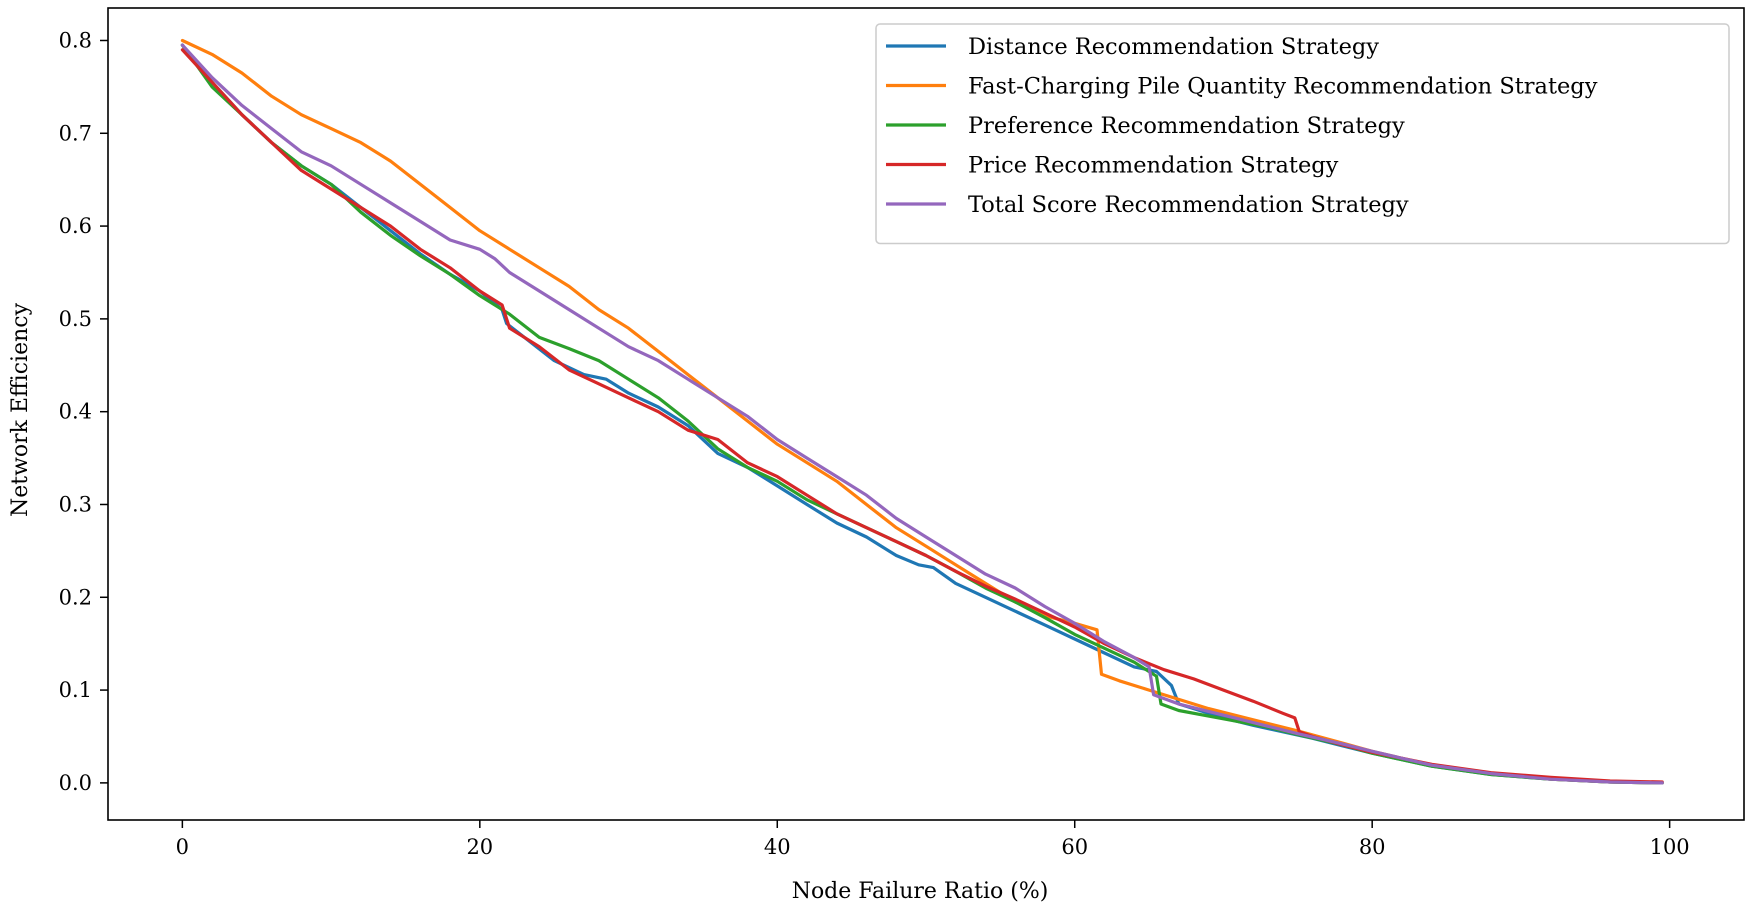 The height and width of the screenshot is (907, 1750). What do you see at coordinates (1173, 47) in the screenshot?
I see `legend-label-1: Distance Recommendation Strategy` at bounding box center [1173, 47].